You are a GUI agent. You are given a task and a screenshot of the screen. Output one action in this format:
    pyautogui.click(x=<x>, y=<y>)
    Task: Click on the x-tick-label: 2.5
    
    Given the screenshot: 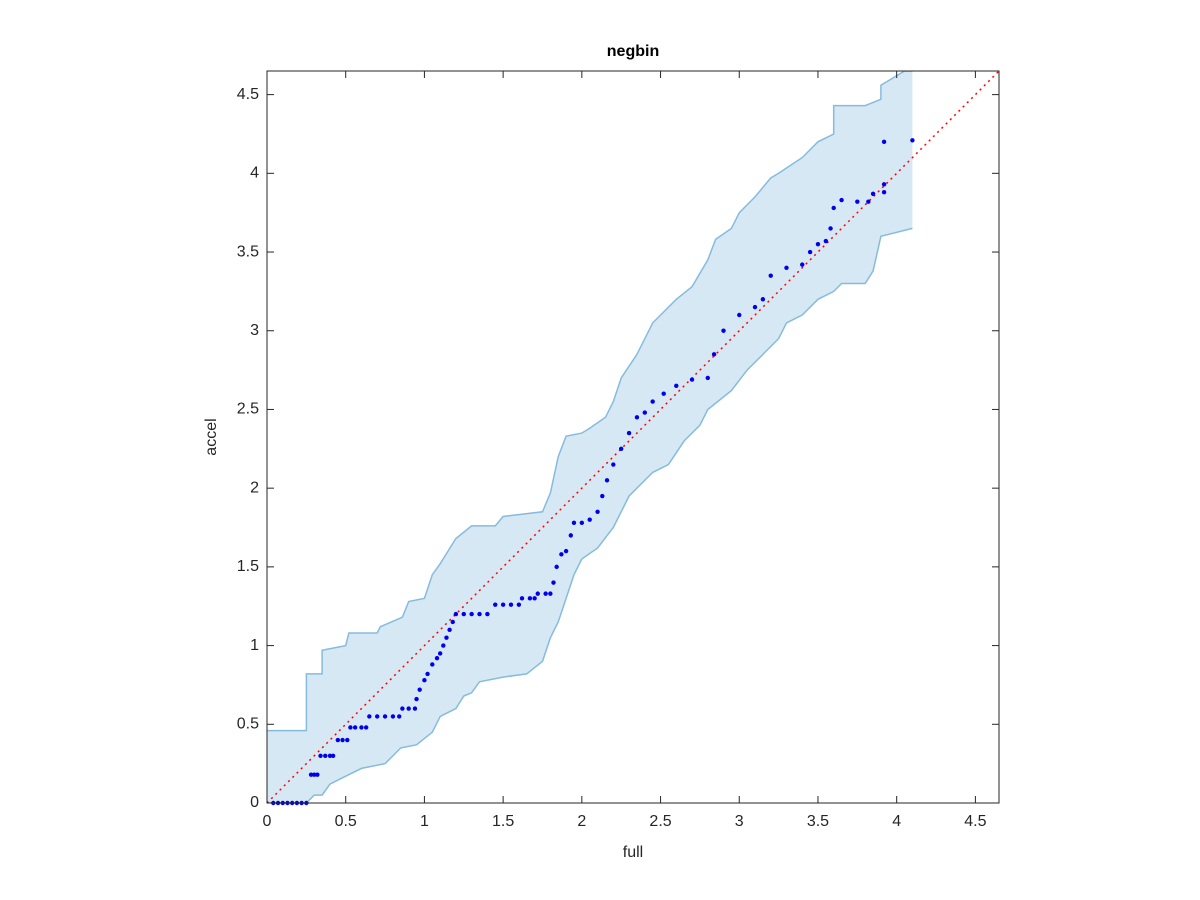 What is the action you would take?
    pyautogui.click(x=660, y=821)
    